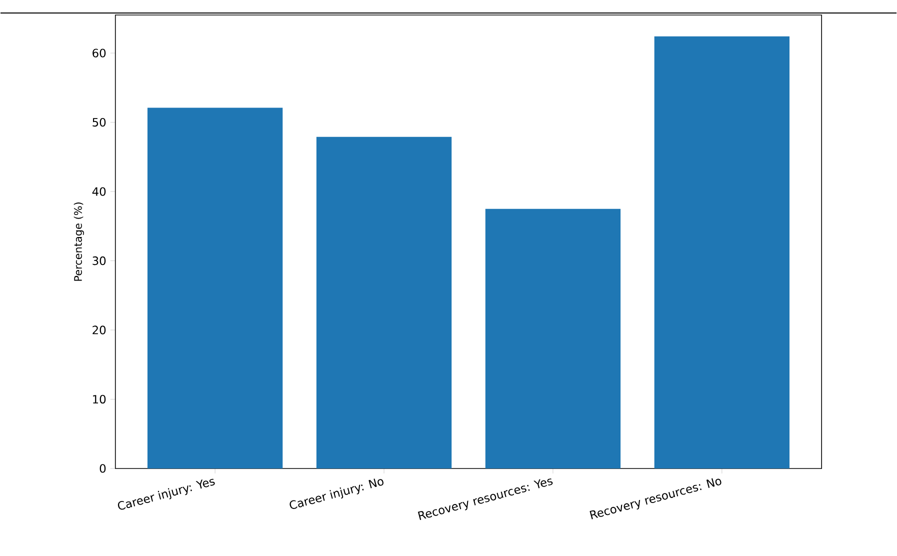 This screenshot has width=897, height=556. What do you see at coordinates (79, 241) in the screenshot?
I see `y-axis-title: Percentage (%)` at bounding box center [79, 241].